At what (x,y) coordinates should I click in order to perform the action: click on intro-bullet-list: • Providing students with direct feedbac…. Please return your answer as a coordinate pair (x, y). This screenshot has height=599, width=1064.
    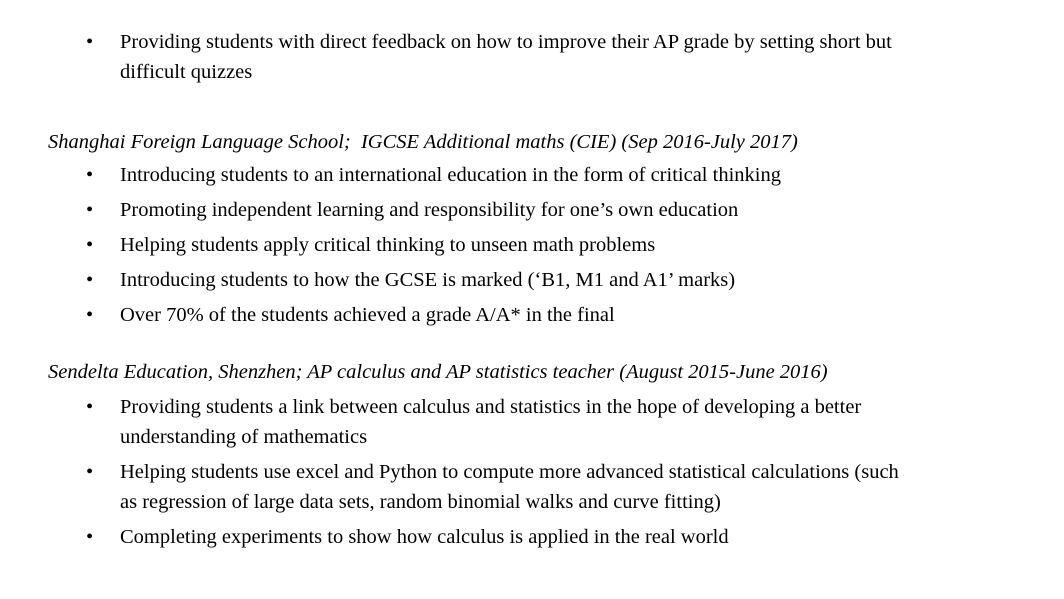
    Looking at the image, I should click on (532, 57).